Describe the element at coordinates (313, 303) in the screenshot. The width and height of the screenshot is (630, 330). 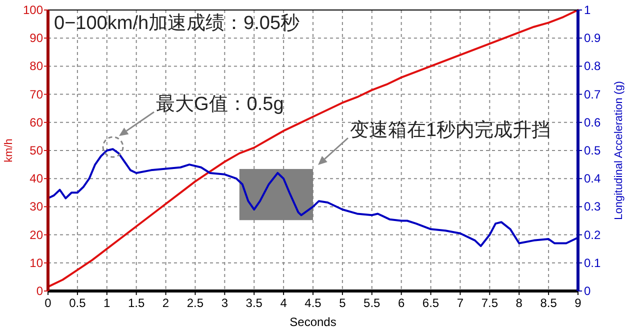
I see `x-tick-label: 4.5` at that location.